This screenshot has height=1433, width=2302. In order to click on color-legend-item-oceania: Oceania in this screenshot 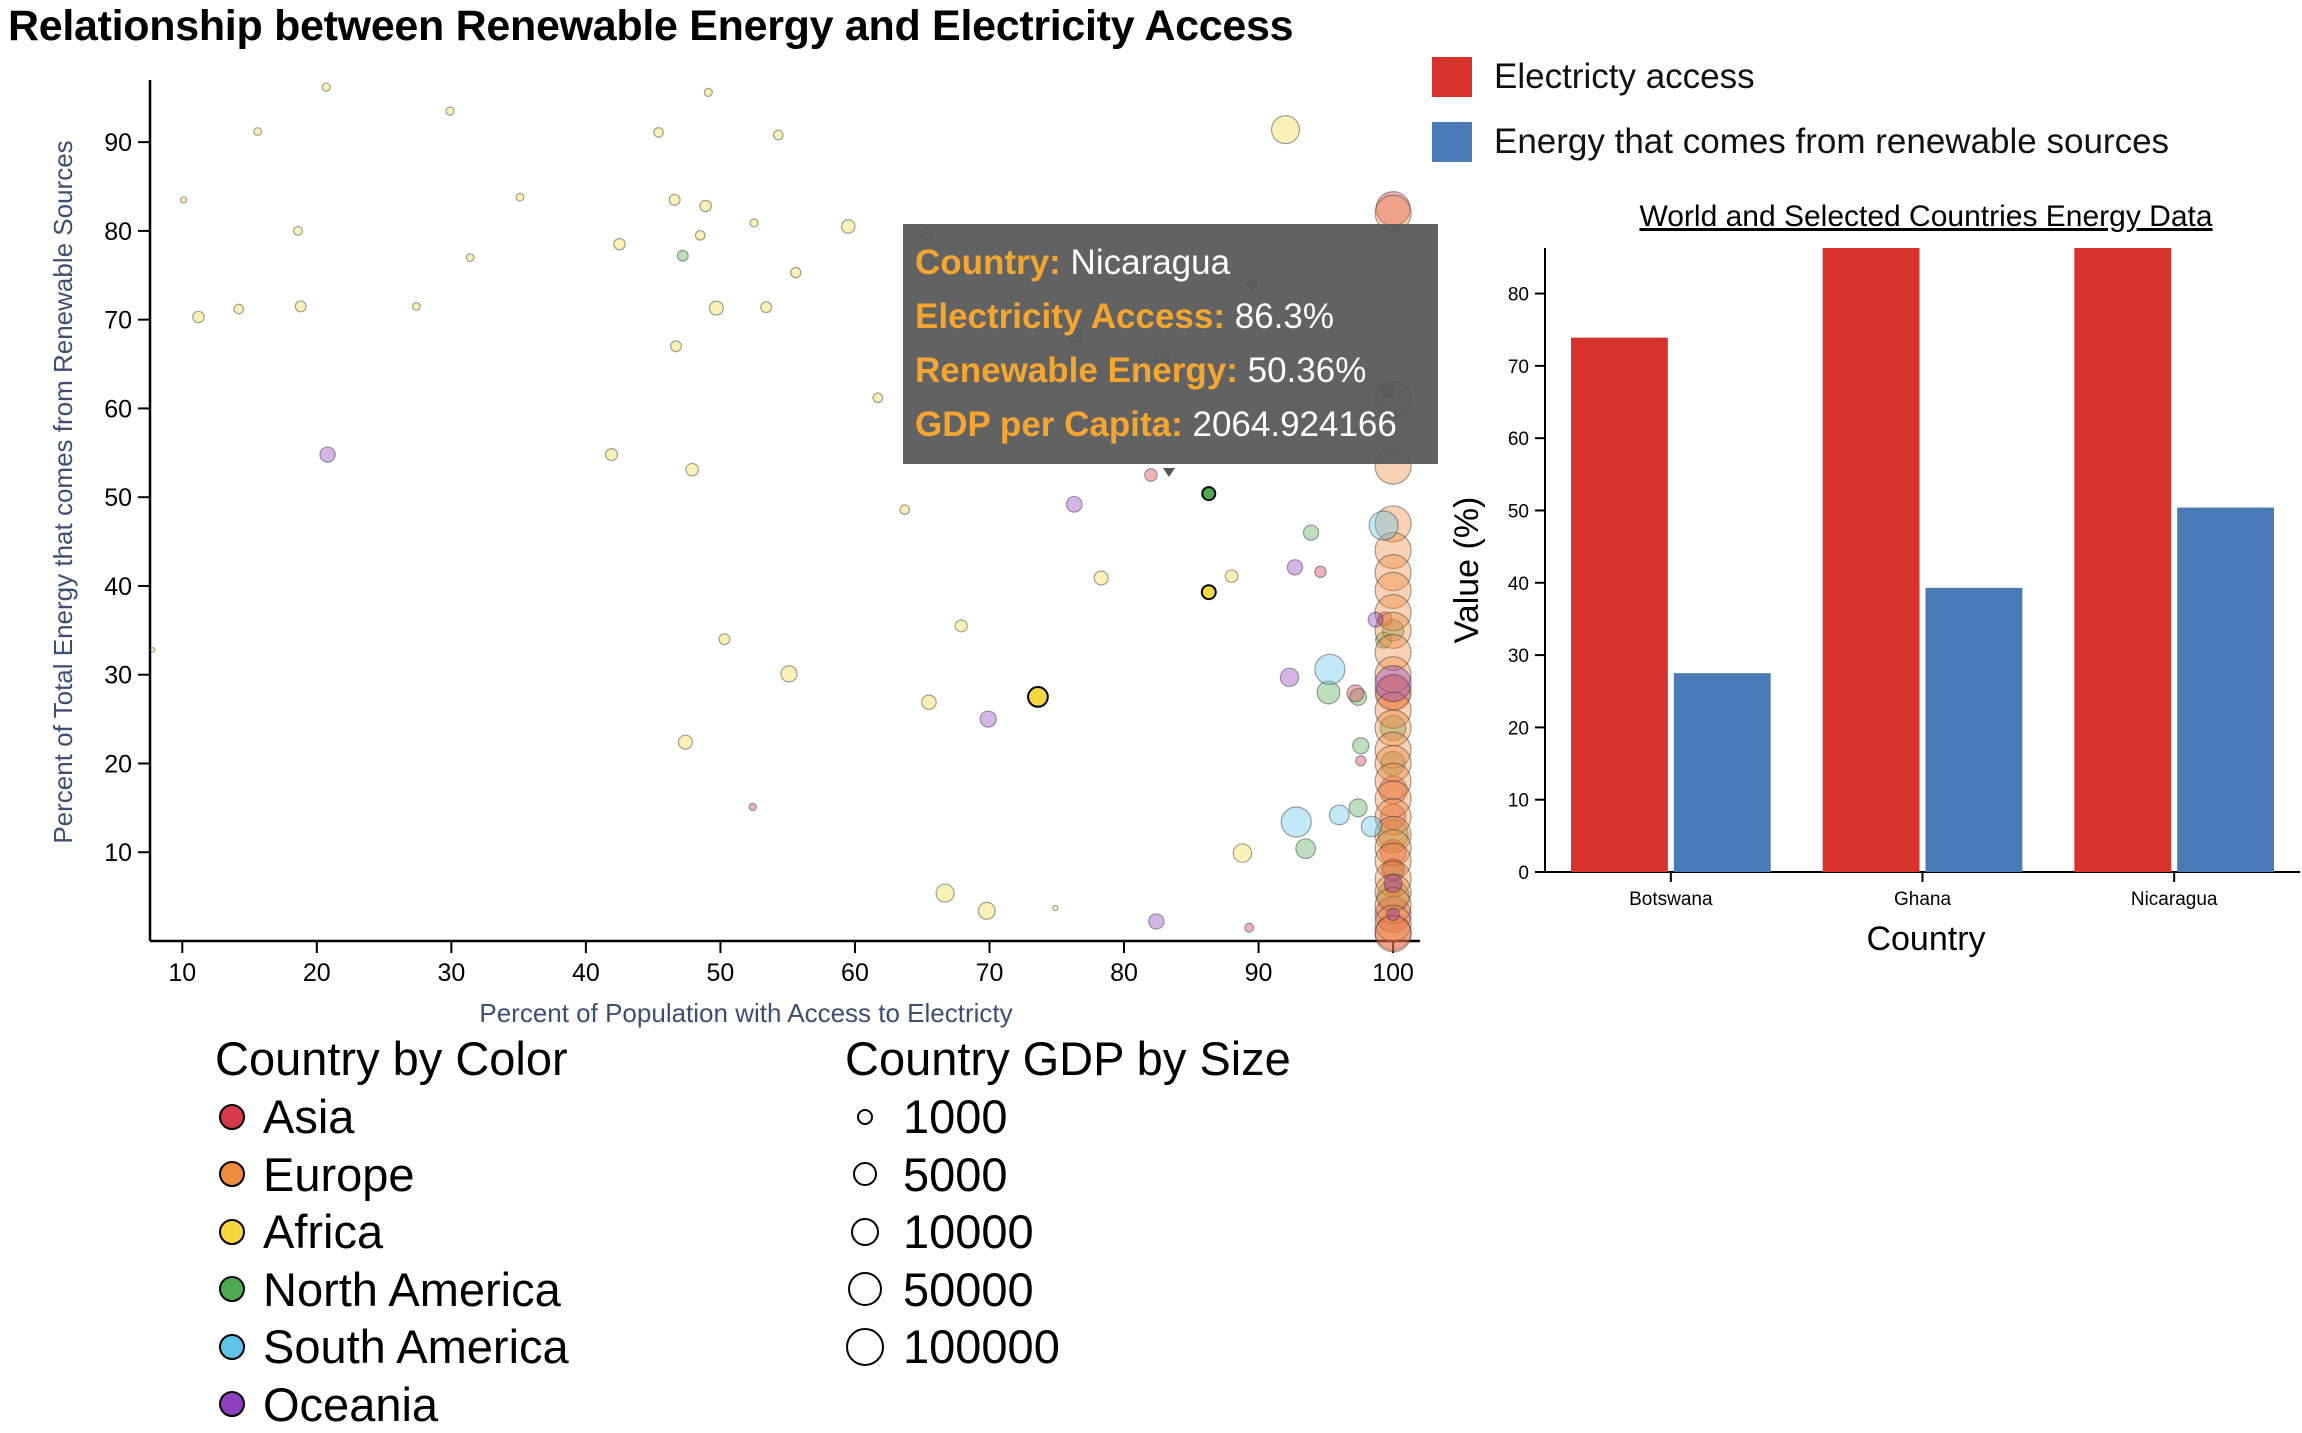, I will do `click(392, 1404)`.